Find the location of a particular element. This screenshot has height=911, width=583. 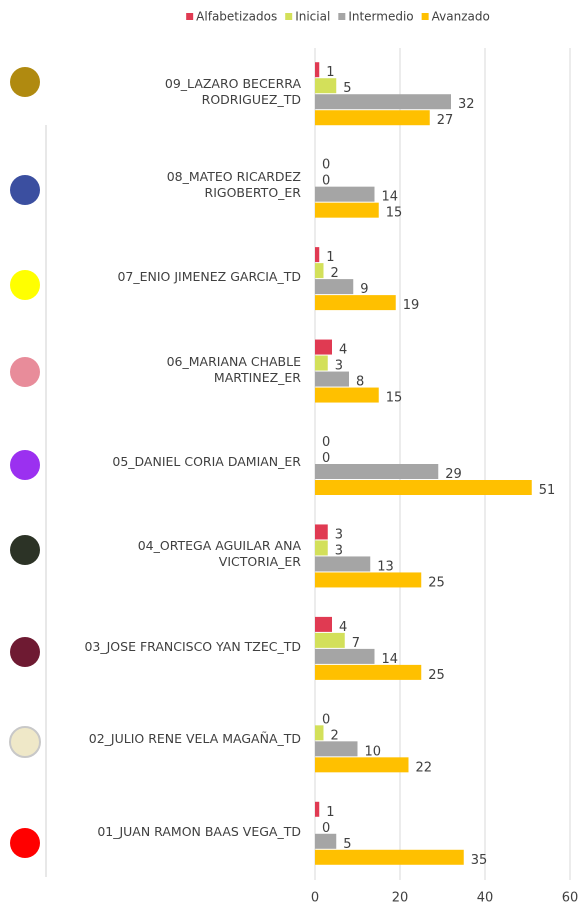

data-label: 8 is located at coordinates (360, 382).